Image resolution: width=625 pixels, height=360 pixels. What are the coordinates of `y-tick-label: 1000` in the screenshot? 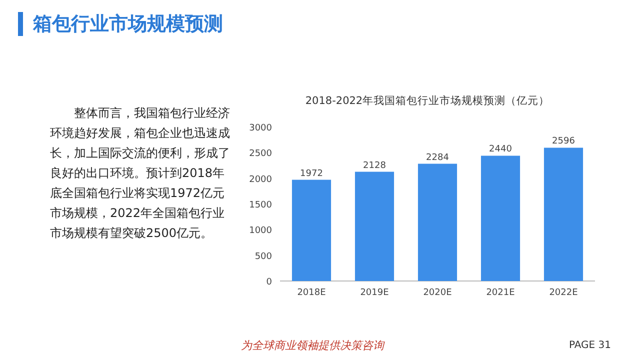 It's located at (260, 231).